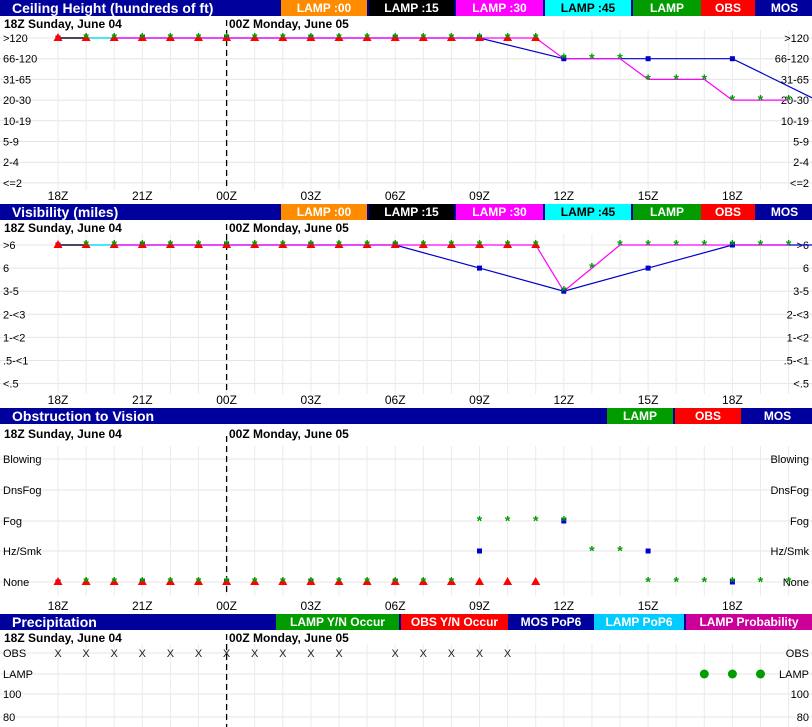 The image size is (812, 727). What do you see at coordinates (113, 8) in the screenshot?
I see `ceiling-title: Ceiling Height (hundreds of ft)` at bounding box center [113, 8].